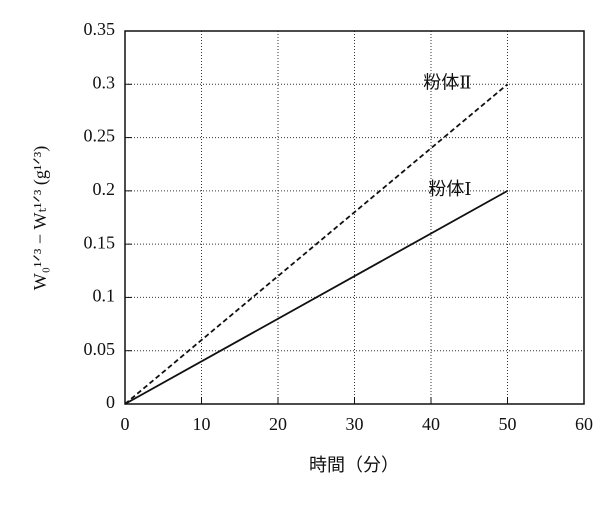  Describe the element at coordinates (40, 218) in the screenshot. I see `y-axis-label: W₀¹ᐟ³ − Wₜ¹ᐟ³ (g¹ᐟ³)` at that location.